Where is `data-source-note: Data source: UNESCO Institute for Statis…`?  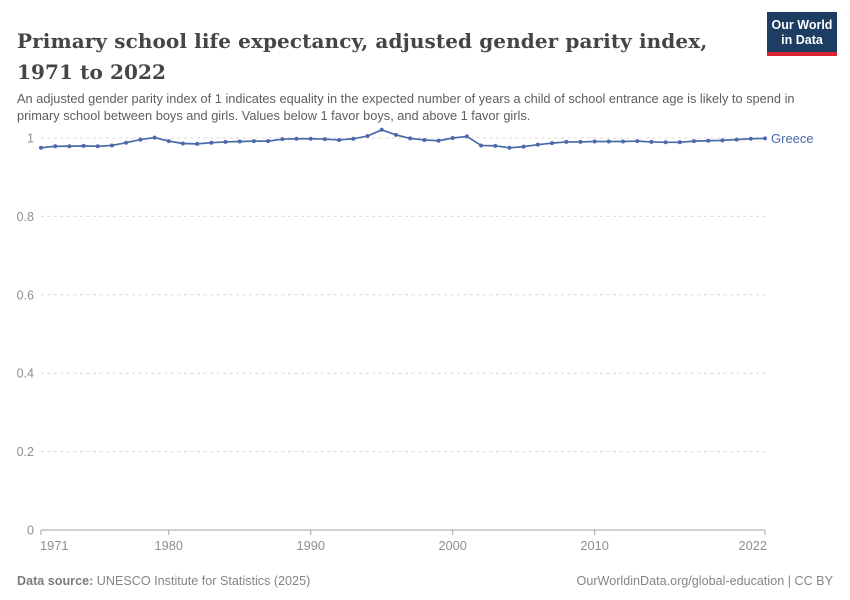 data-source-note: Data source: UNESCO Institute for Statis… is located at coordinates (163, 581).